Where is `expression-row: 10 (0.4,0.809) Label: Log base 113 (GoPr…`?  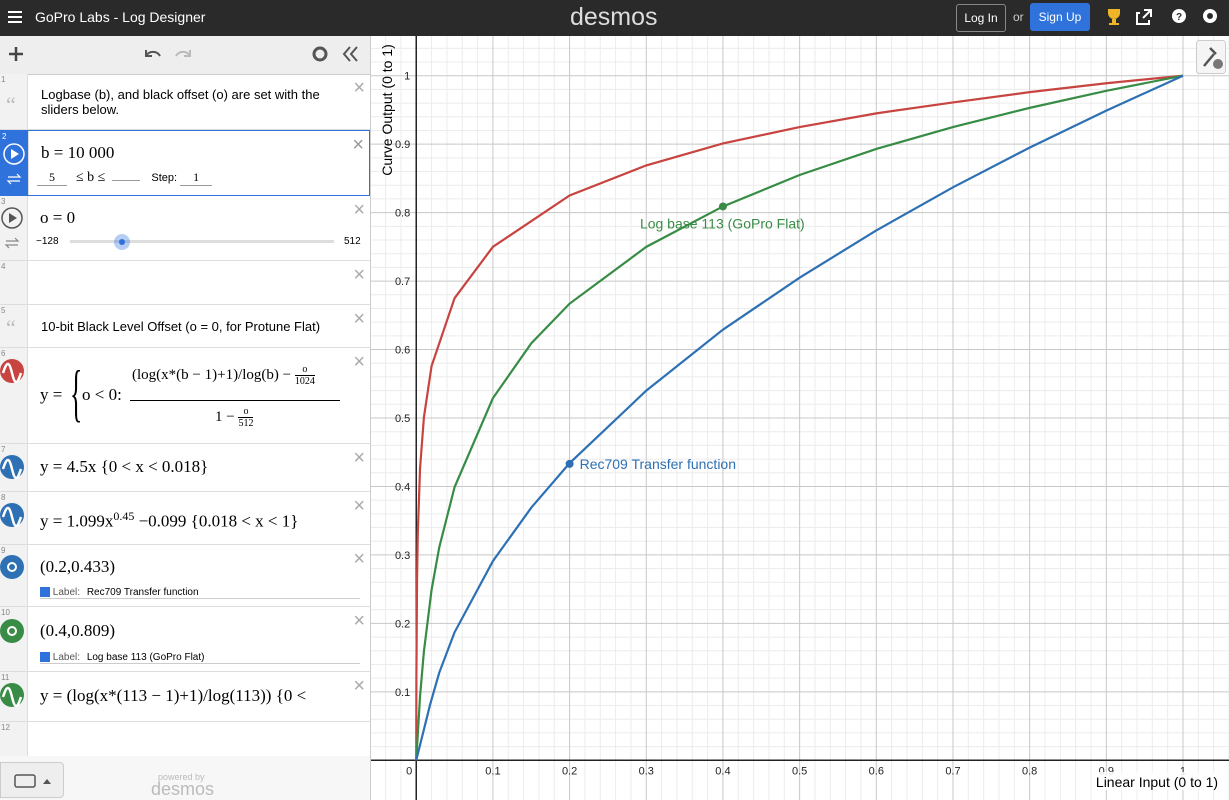
expression-row: 10 (0.4,0.809) Label: Log base 113 (GoPr… is located at coordinates (185, 639).